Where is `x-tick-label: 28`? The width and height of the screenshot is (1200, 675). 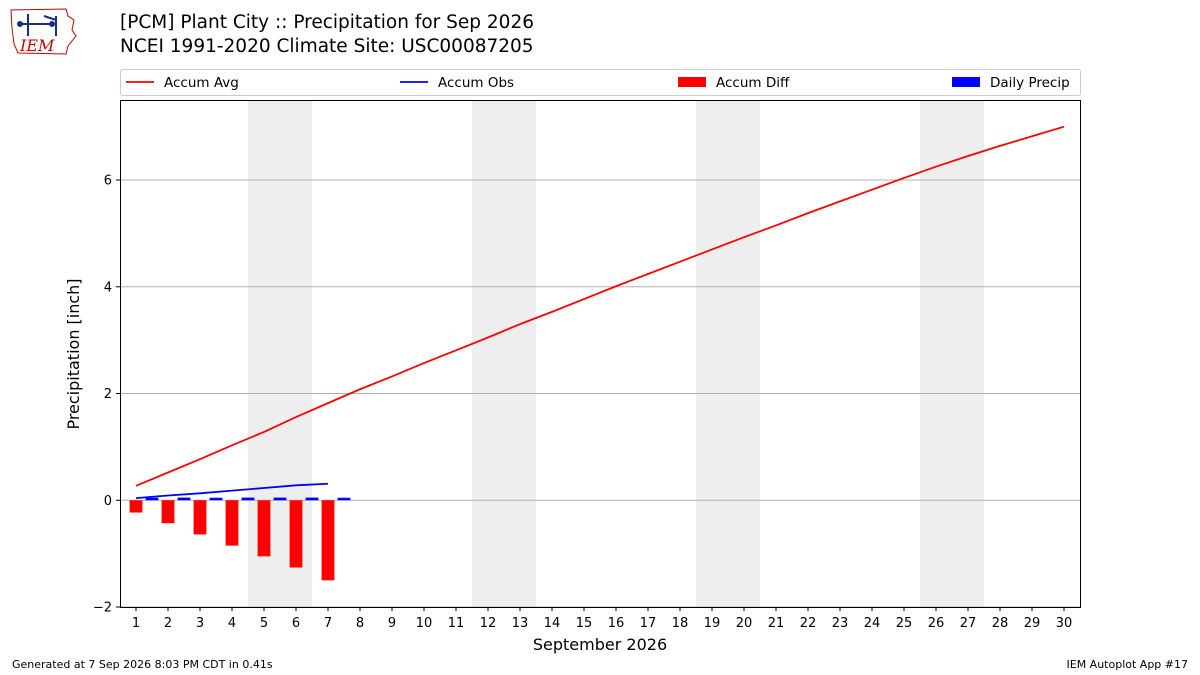 x-tick-label: 28 is located at coordinates (1000, 623).